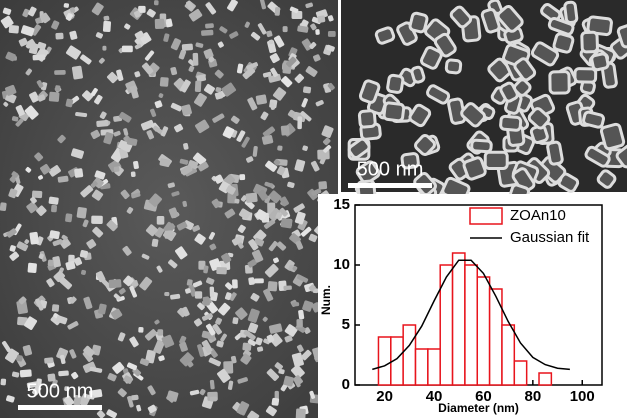 The height and width of the screenshot is (418, 627). I want to click on fit-line, so click(471, 315).